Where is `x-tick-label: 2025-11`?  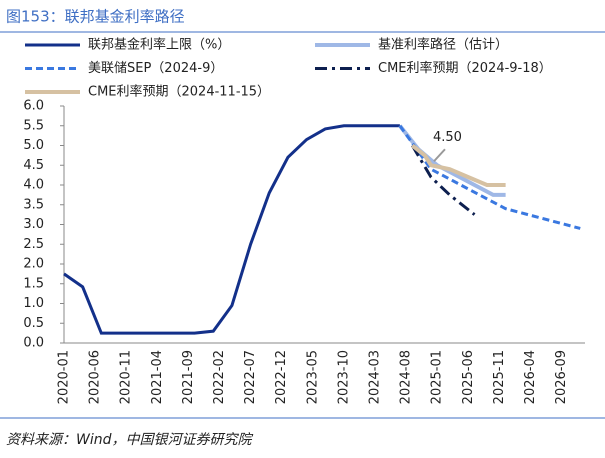 x-tick-label: 2025-11 is located at coordinates (499, 377).